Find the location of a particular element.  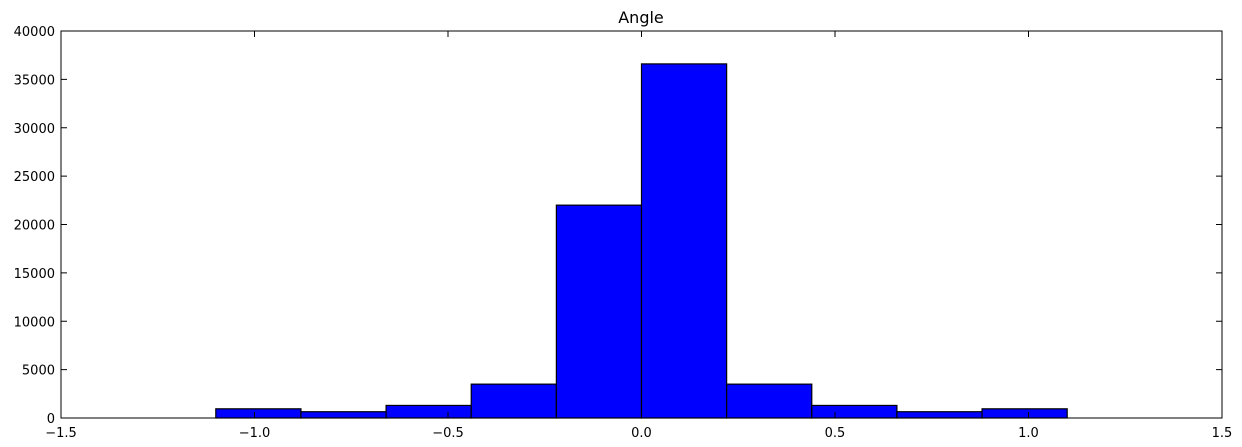

y-tick-label: 40000 is located at coordinates (34, 32).